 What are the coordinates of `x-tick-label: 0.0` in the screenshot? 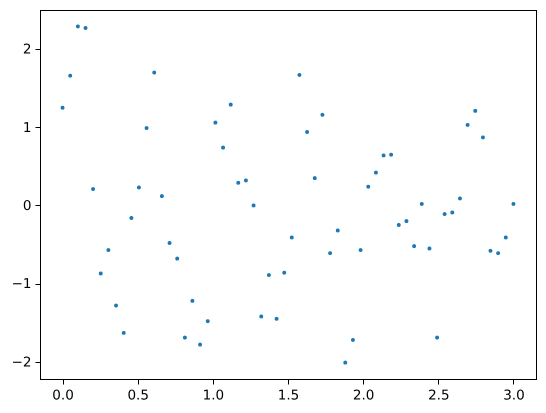 It's located at (63, 396).